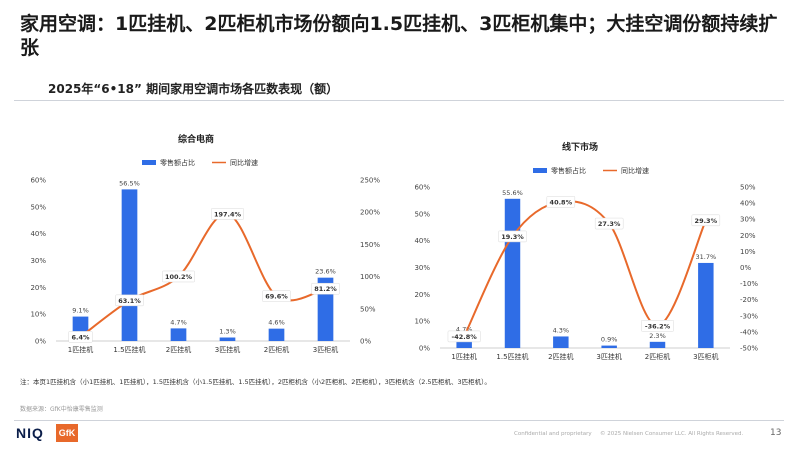 This screenshot has height=450, width=800. Describe the element at coordinates (580, 147) in the screenshot. I see `chart-title: 线下市场` at that location.